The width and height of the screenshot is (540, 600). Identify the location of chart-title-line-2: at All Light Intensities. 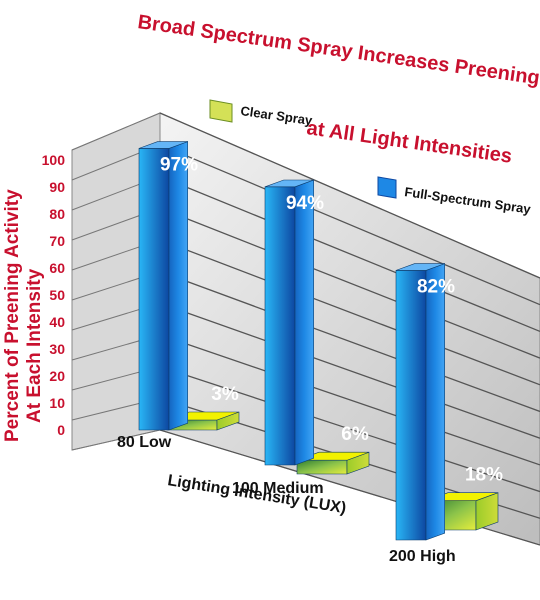
(409, 142).